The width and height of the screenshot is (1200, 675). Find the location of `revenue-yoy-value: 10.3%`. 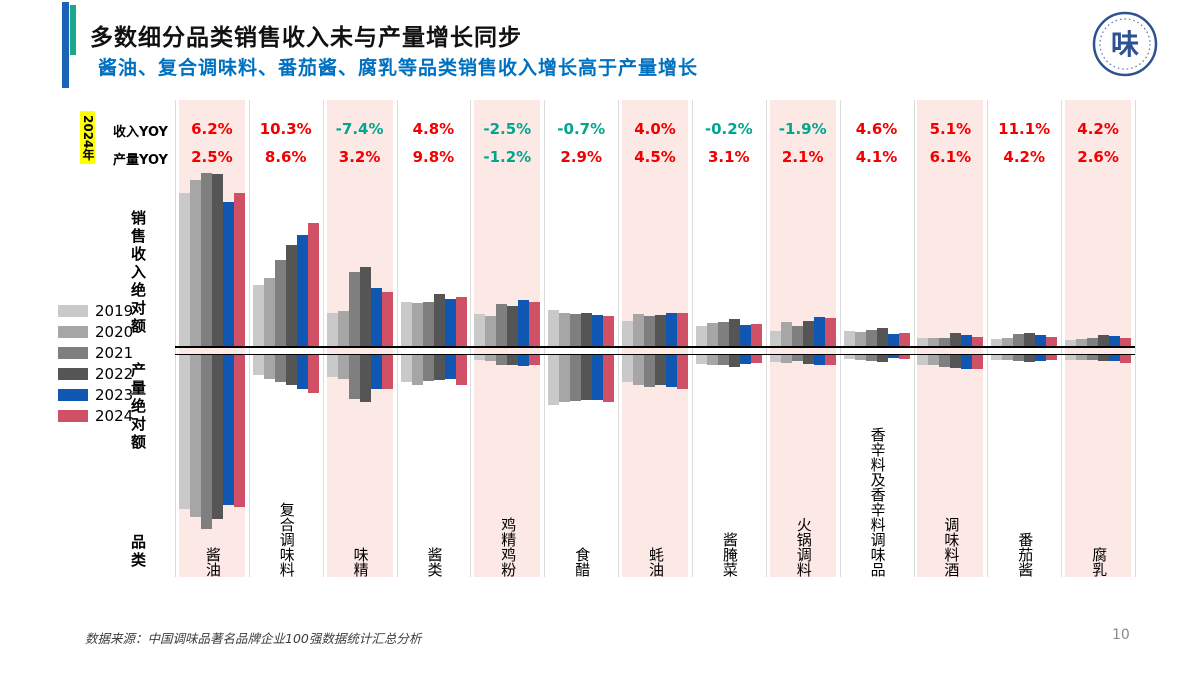

revenue-yoy-value: 10.3% is located at coordinates (285, 129).